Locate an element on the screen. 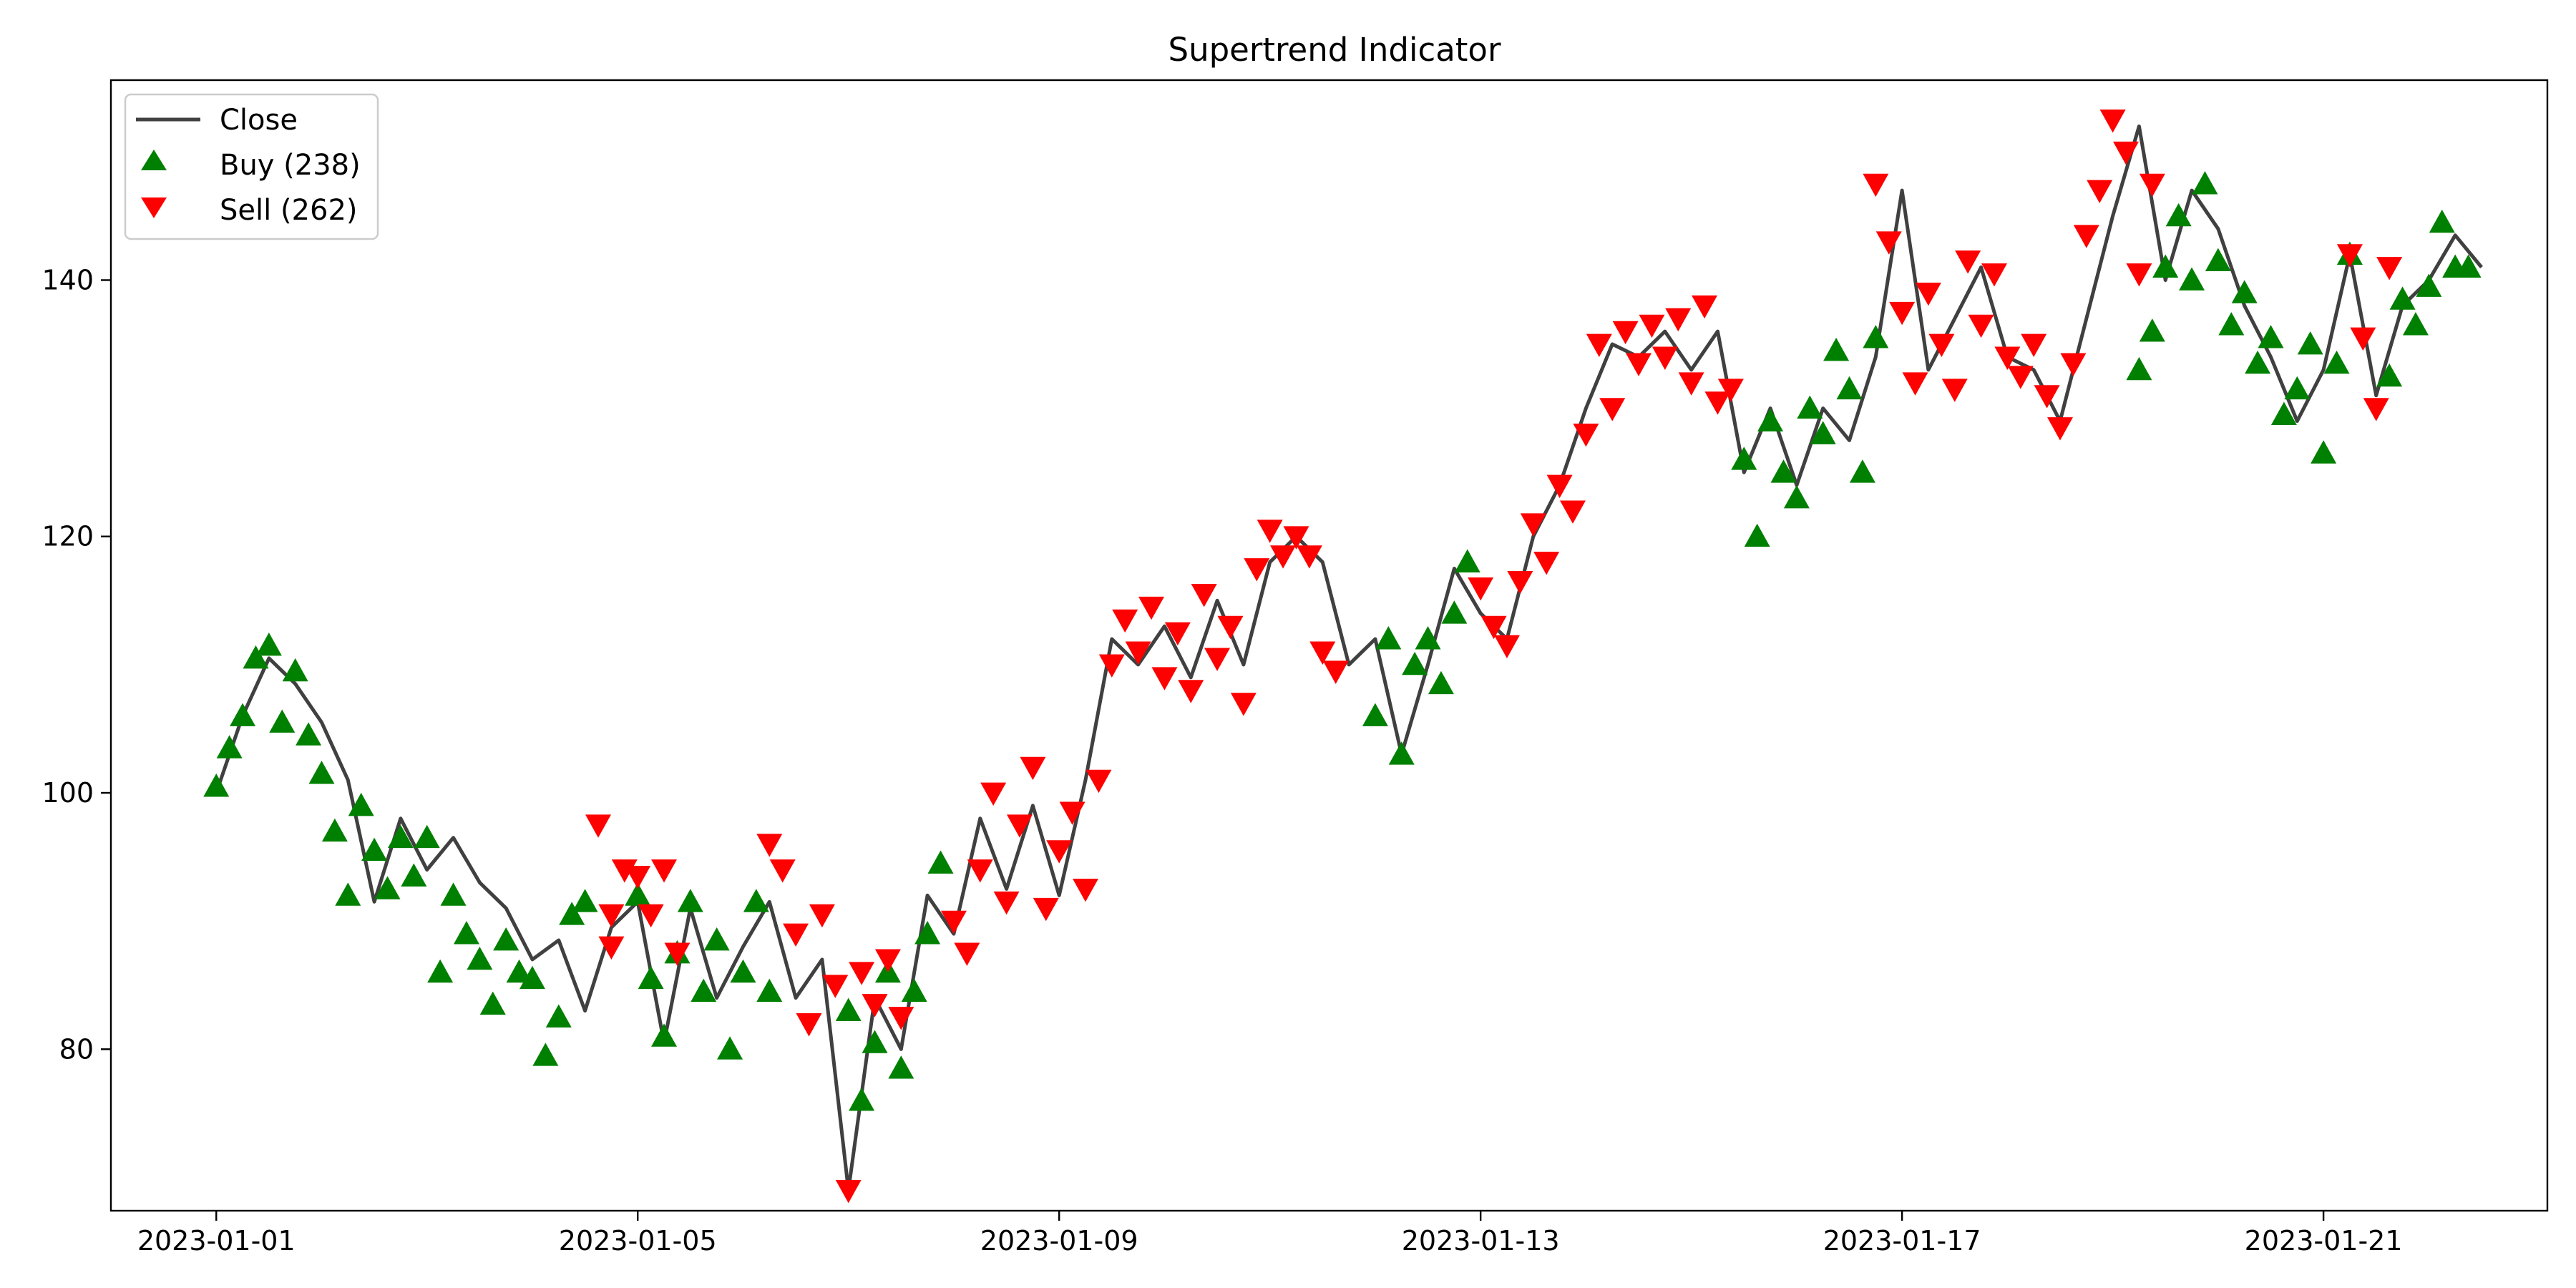 The height and width of the screenshot is (1288, 2576). y-tick-label: 80 is located at coordinates (76, 1049).